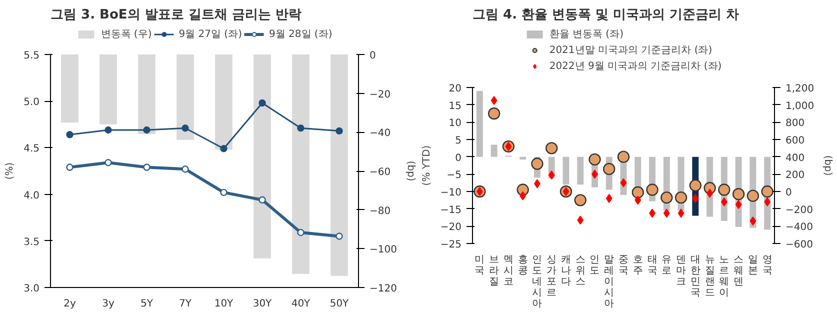 The height and width of the screenshot is (312, 837). Describe the element at coordinates (451, 193) in the screenshot. I see `y-tick-label: −10` at that location.